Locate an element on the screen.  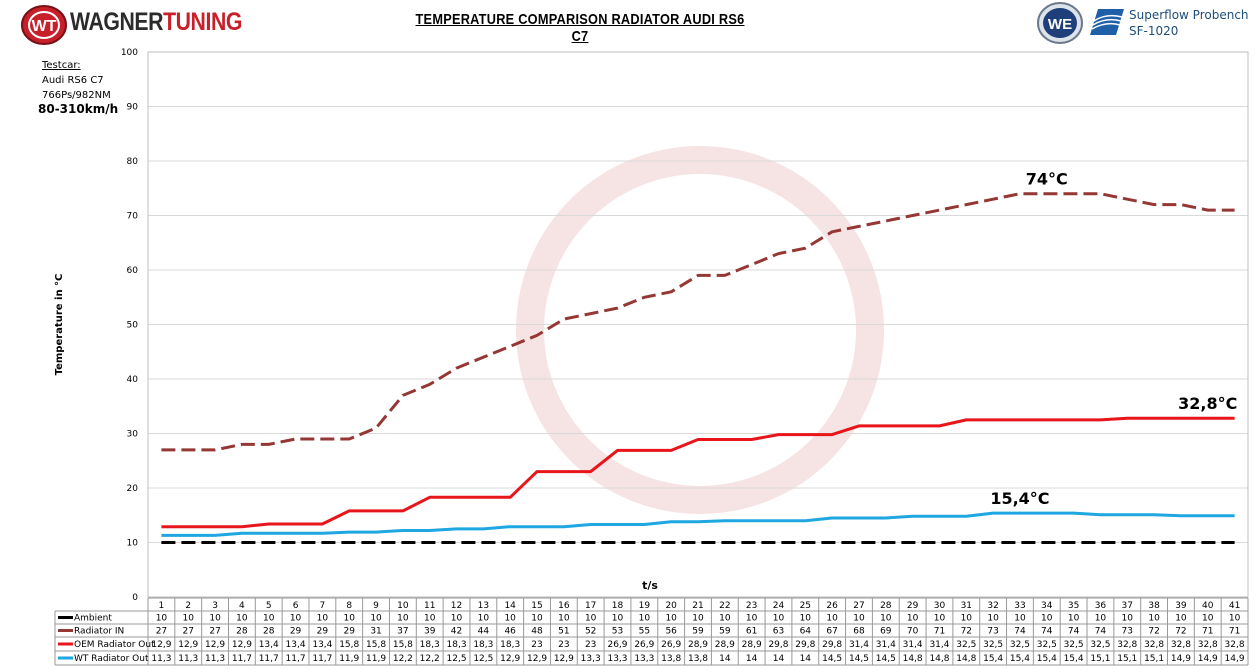
superflow-logo-icon is located at coordinates (1107, 22).